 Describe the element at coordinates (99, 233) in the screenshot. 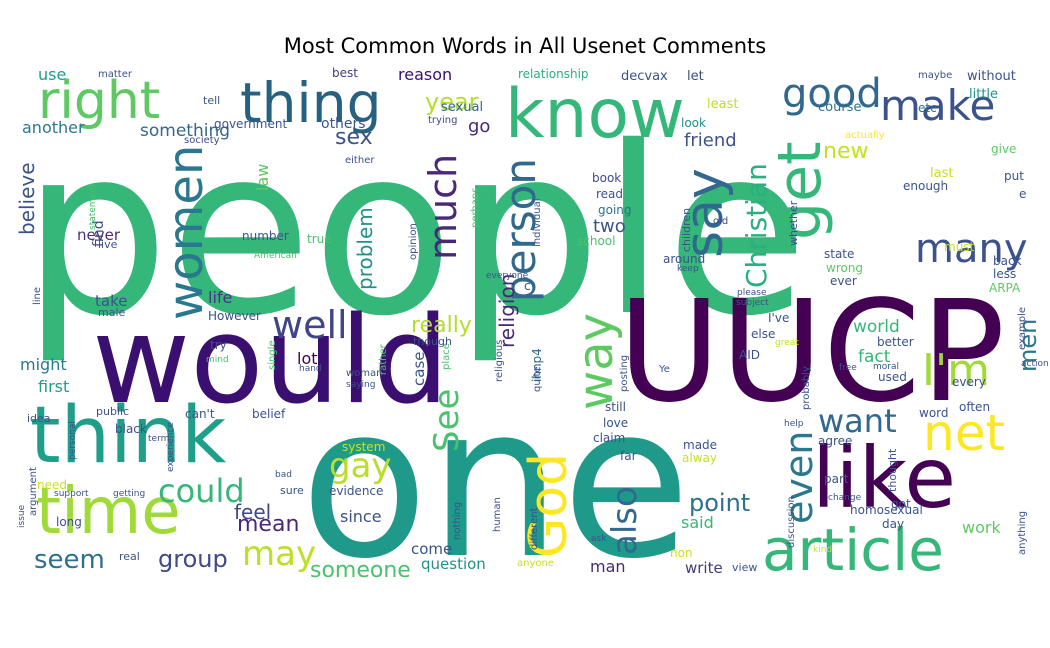

I see `word-find: find` at that location.